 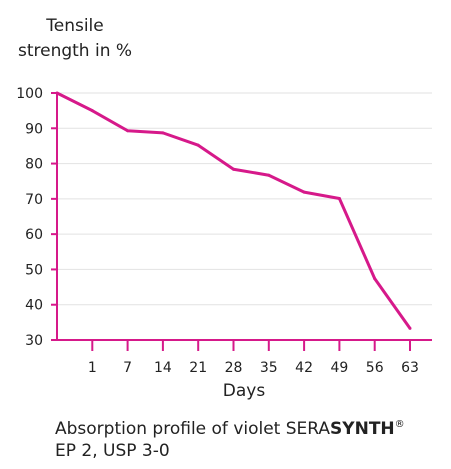 I want to click on y-axis-label-line2: strength in %, so click(x=75, y=51).